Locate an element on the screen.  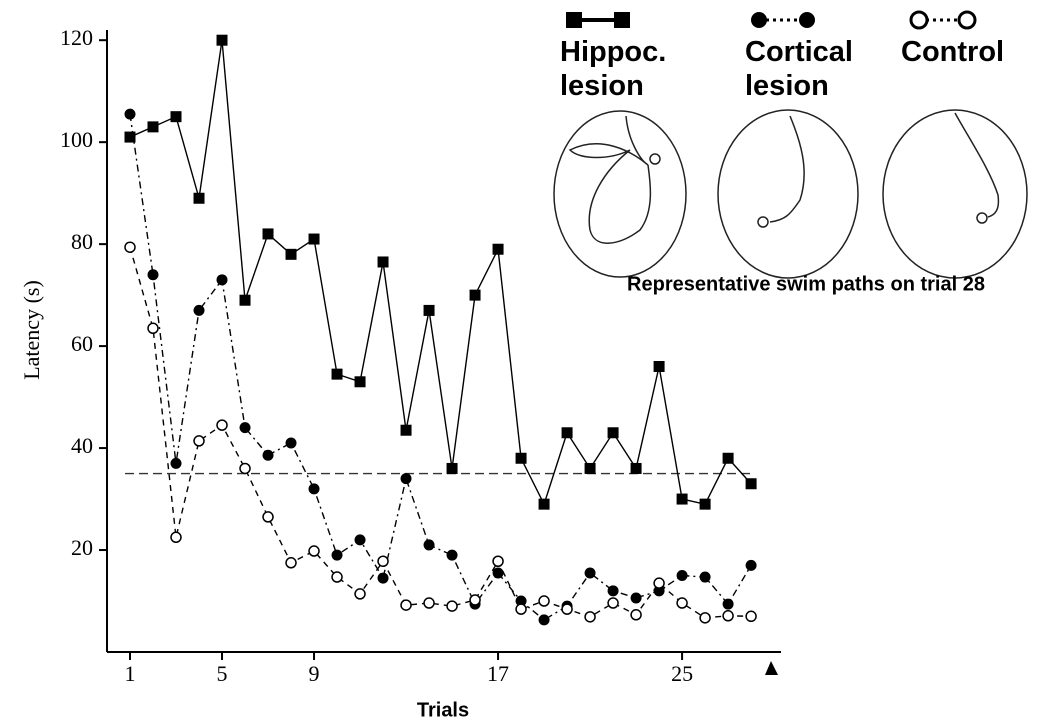
y-axis-label: Latency (s) is located at coordinates (31, 330).